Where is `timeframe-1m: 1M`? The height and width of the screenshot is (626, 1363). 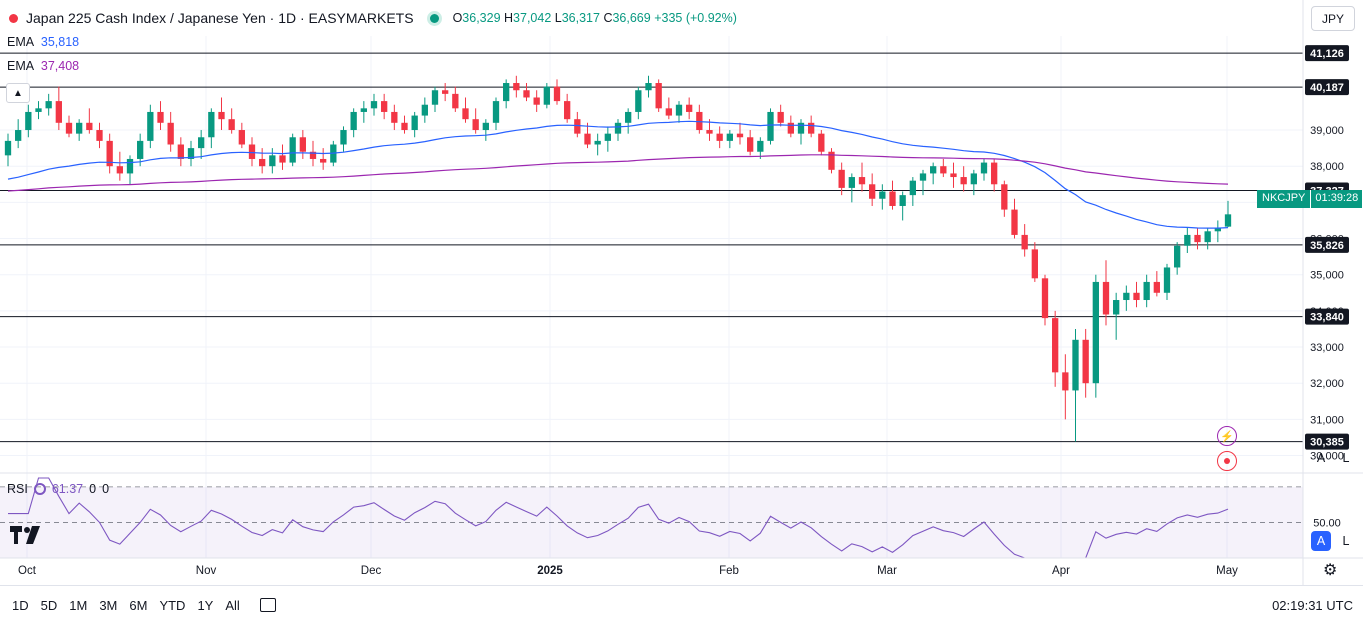 timeframe-1m: 1M is located at coordinates (78, 605).